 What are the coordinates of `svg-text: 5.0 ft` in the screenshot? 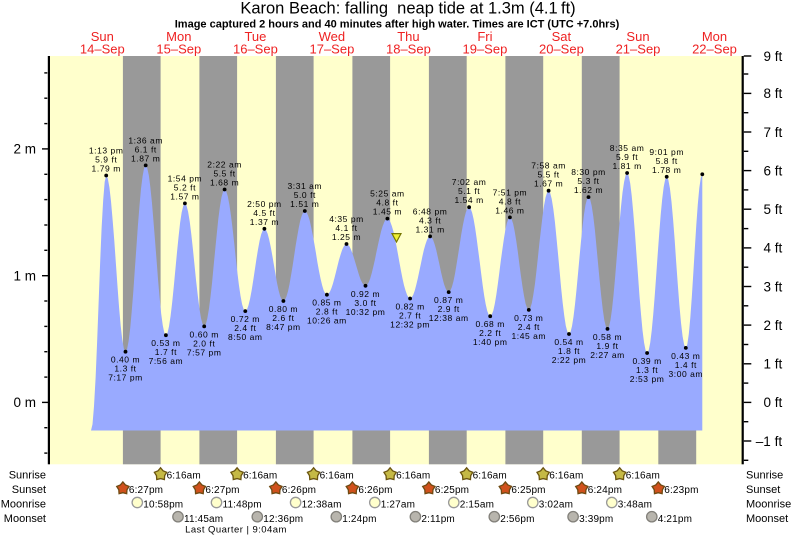 It's located at (305, 195).